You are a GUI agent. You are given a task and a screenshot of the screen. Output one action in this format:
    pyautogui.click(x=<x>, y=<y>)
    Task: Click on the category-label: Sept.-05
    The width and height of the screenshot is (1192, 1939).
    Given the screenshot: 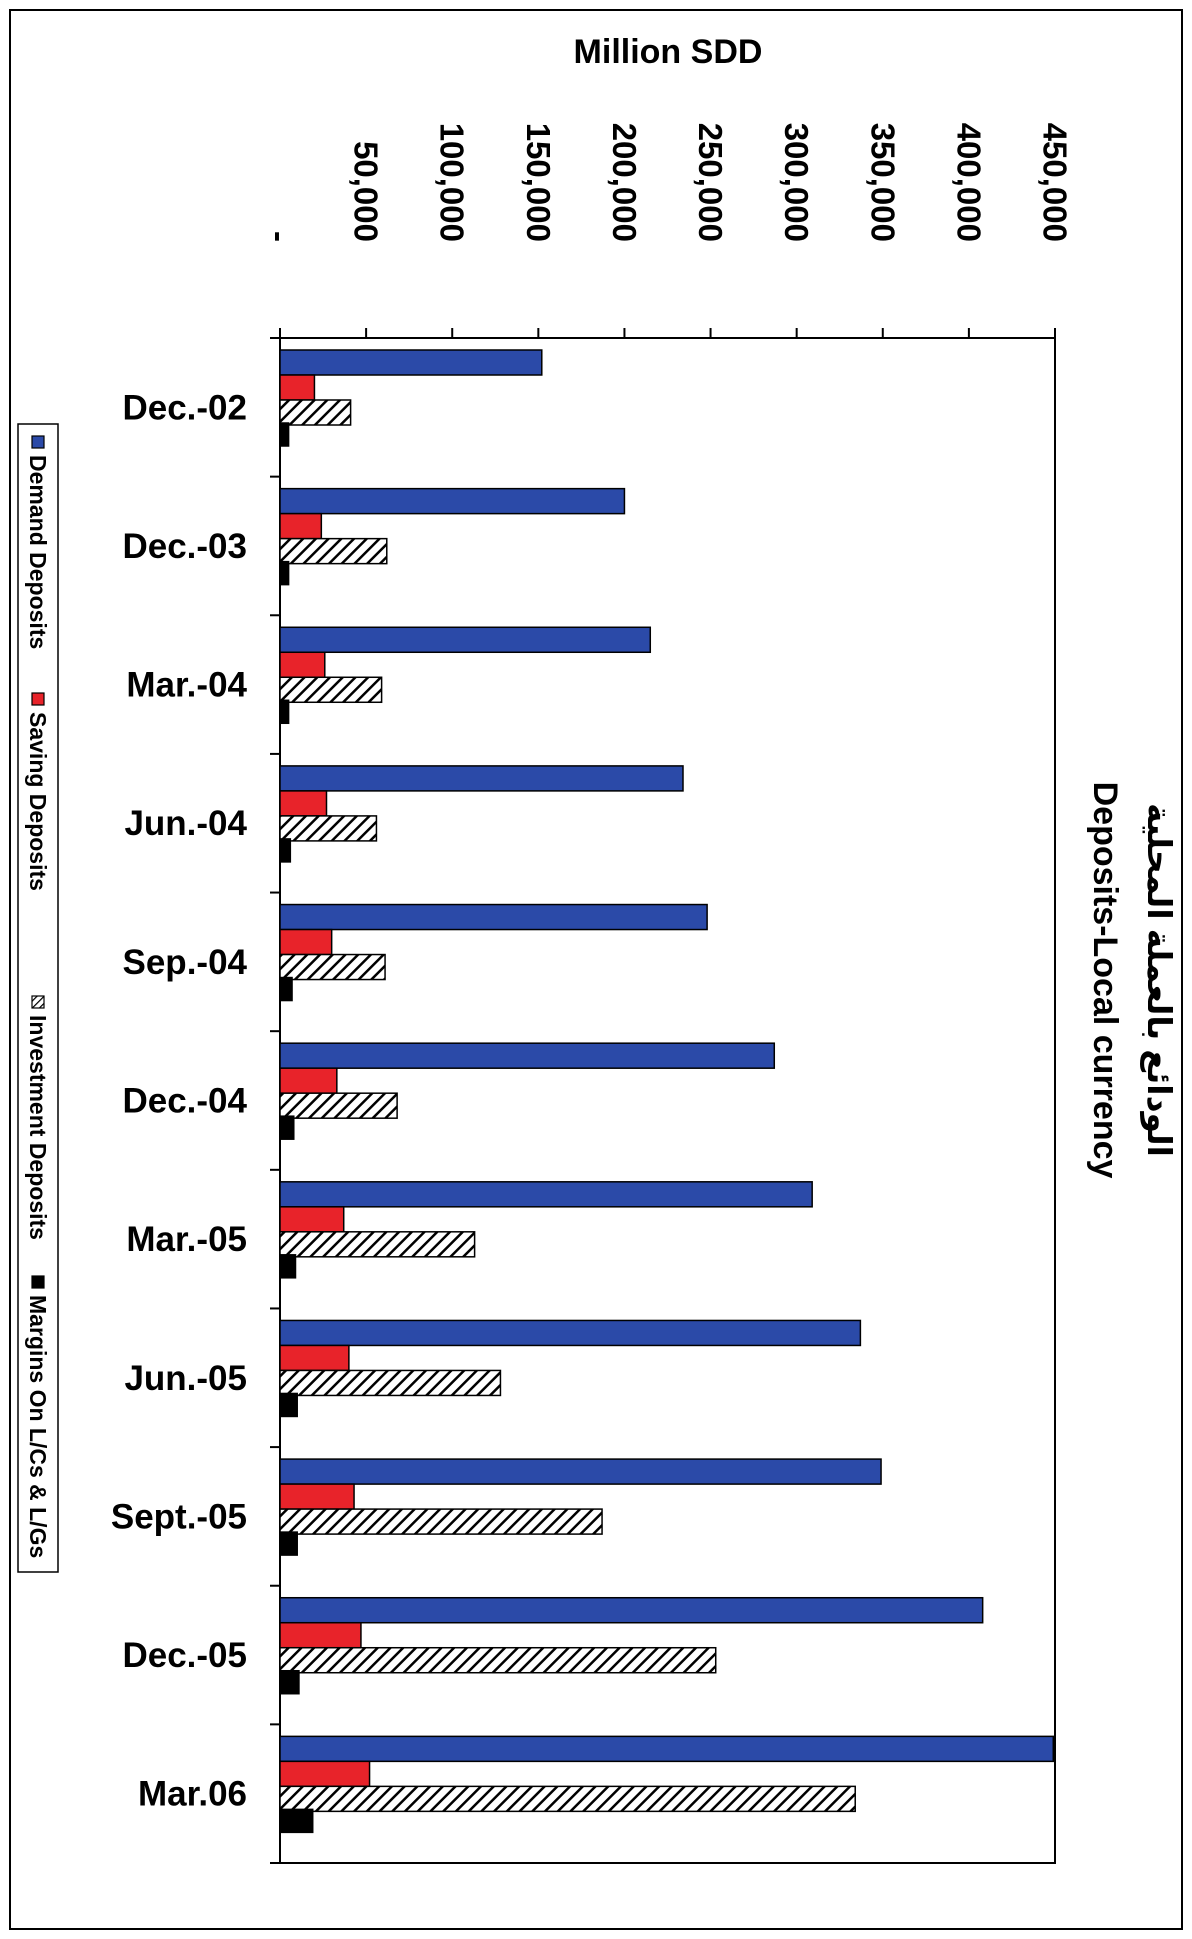 What is the action you would take?
    pyautogui.click(x=179, y=1516)
    